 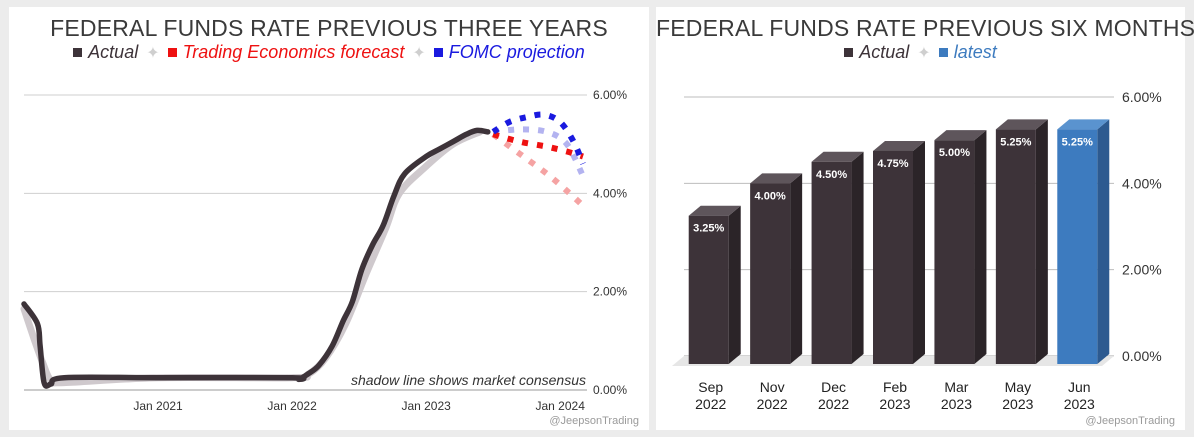 What do you see at coordinates (956, 387) in the screenshot?
I see `x-category-label: Mar` at bounding box center [956, 387].